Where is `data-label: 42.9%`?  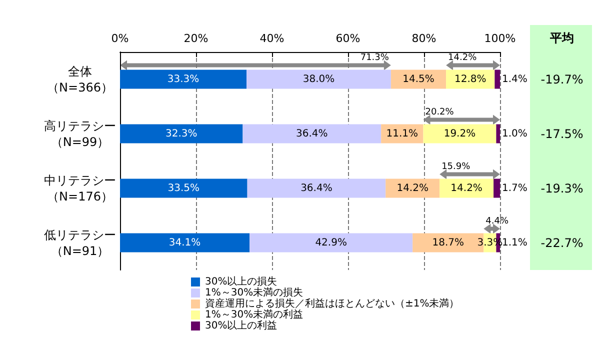 data-label: 42.9% is located at coordinates (331, 242).